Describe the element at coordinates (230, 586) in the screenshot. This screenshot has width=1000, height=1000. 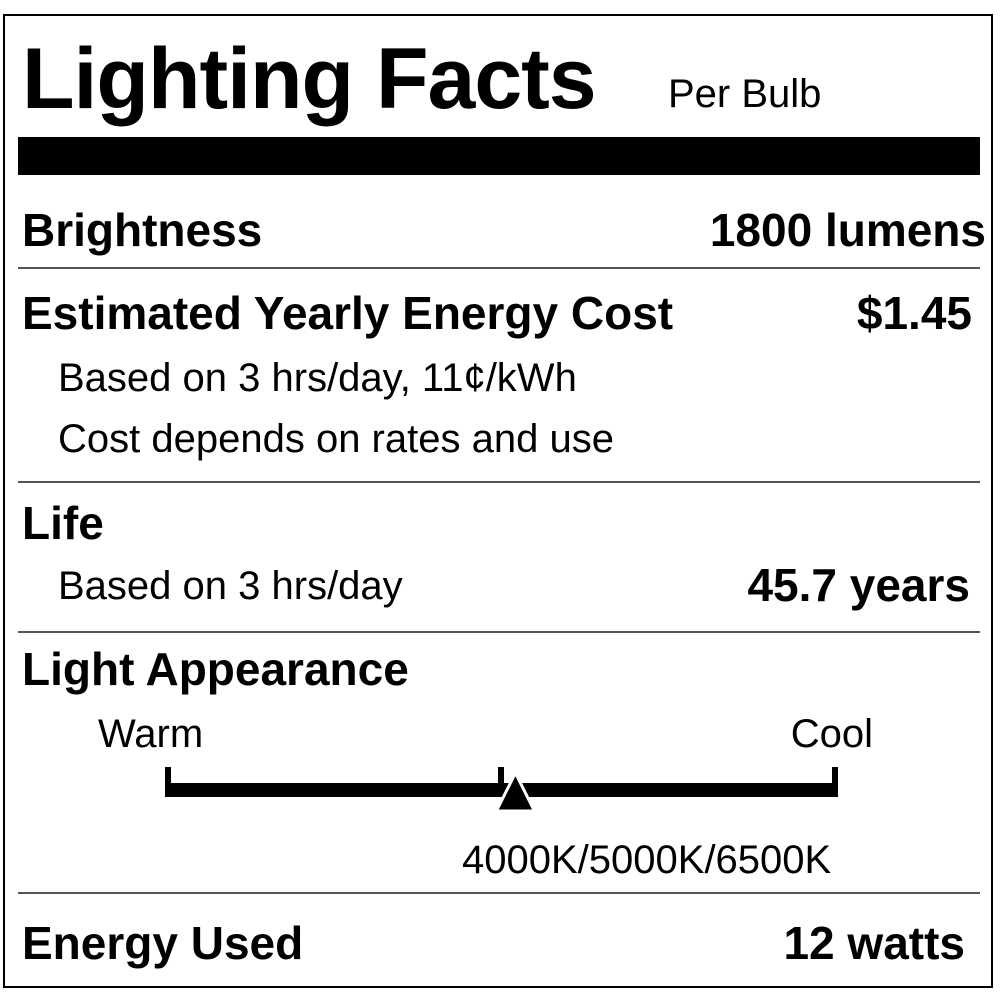
I see `life-note: Based on 3 hrs/day` at that location.